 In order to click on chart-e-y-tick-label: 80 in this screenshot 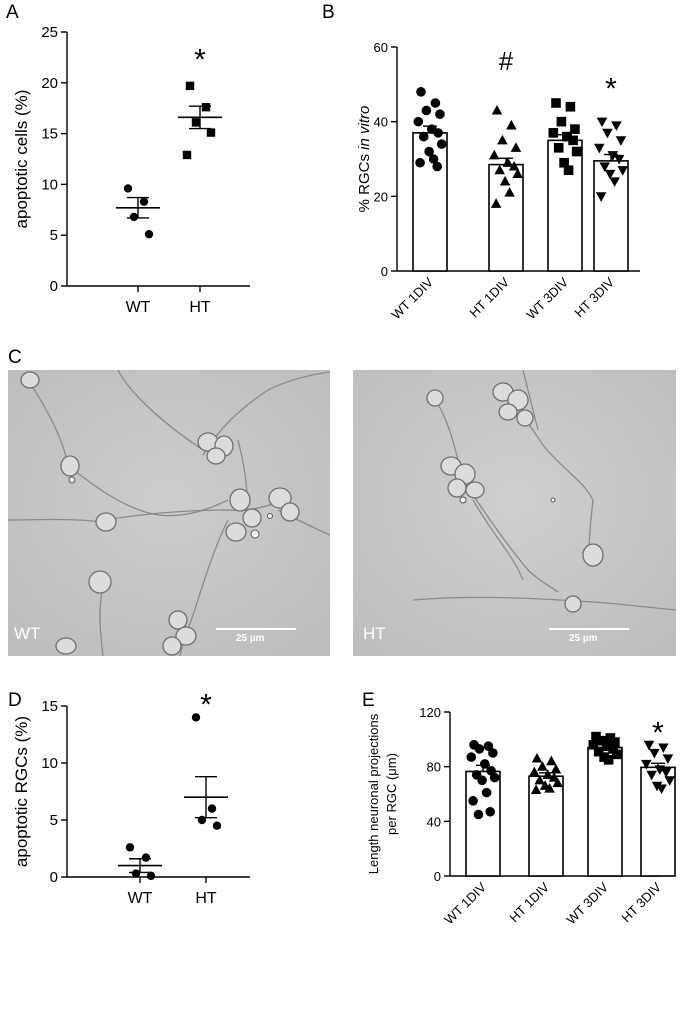, I will do `click(434, 767)`.